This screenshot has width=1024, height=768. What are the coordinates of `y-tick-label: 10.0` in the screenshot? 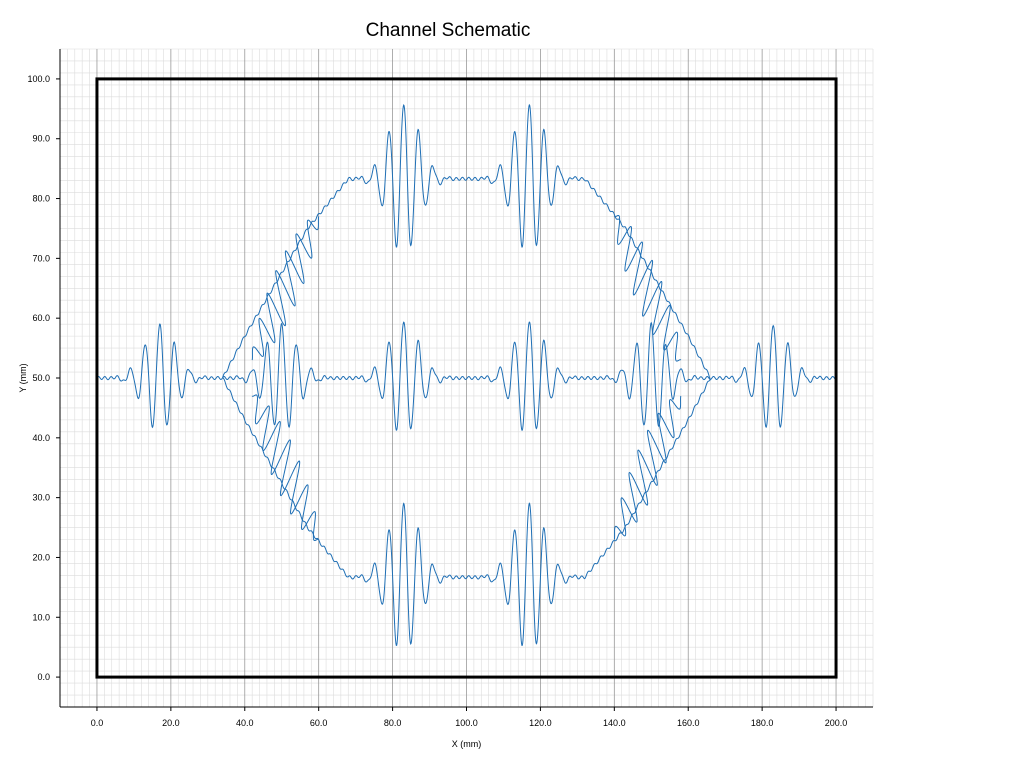 It's located at (41, 617).